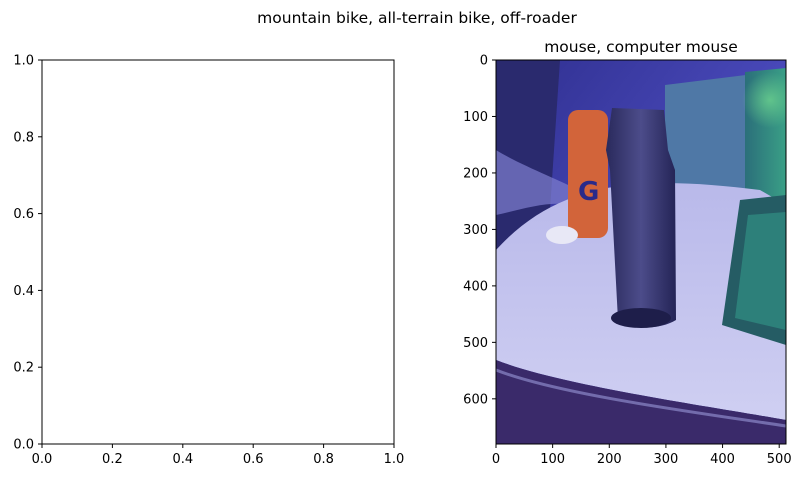 Image resolution: width=802 pixels, height=478 pixels. What do you see at coordinates (666, 459) in the screenshot?
I see `x-tick-label: 300` at bounding box center [666, 459].